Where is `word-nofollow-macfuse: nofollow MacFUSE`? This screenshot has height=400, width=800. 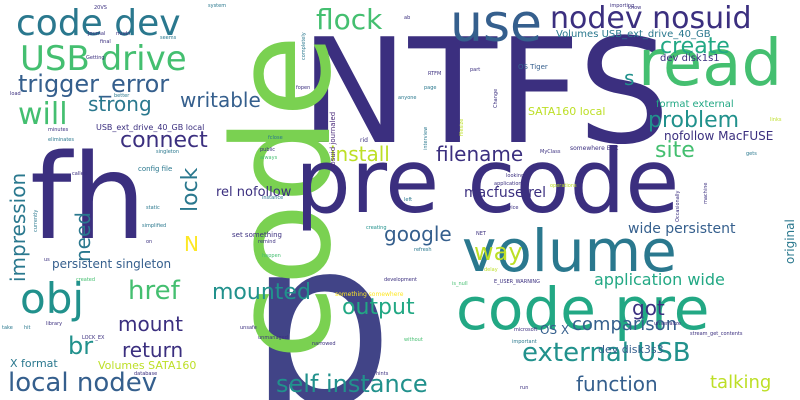
word-nofollow-macfuse: nofollow MacFUSE is located at coordinates (719, 136).